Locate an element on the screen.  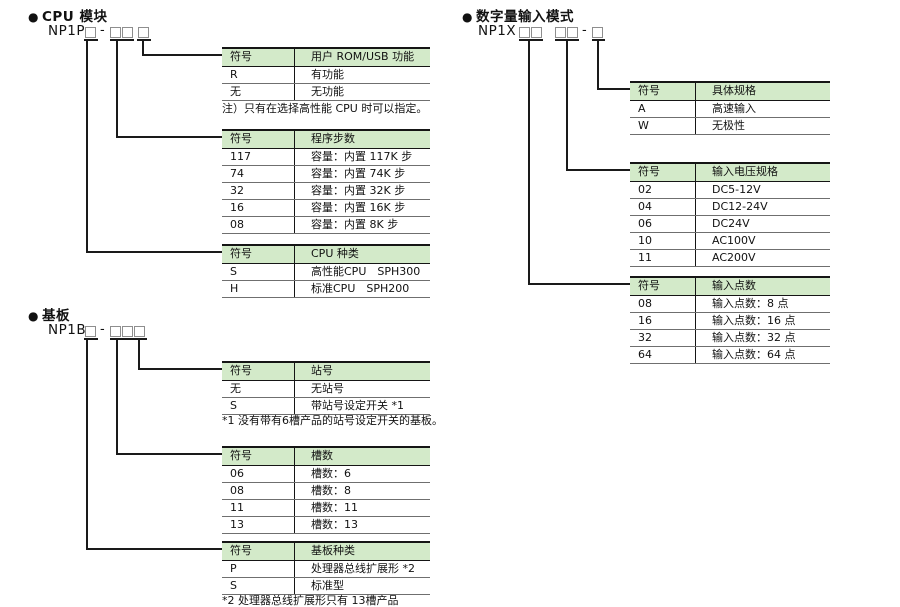
cell-description: AC100V is located at coordinates (734, 240).